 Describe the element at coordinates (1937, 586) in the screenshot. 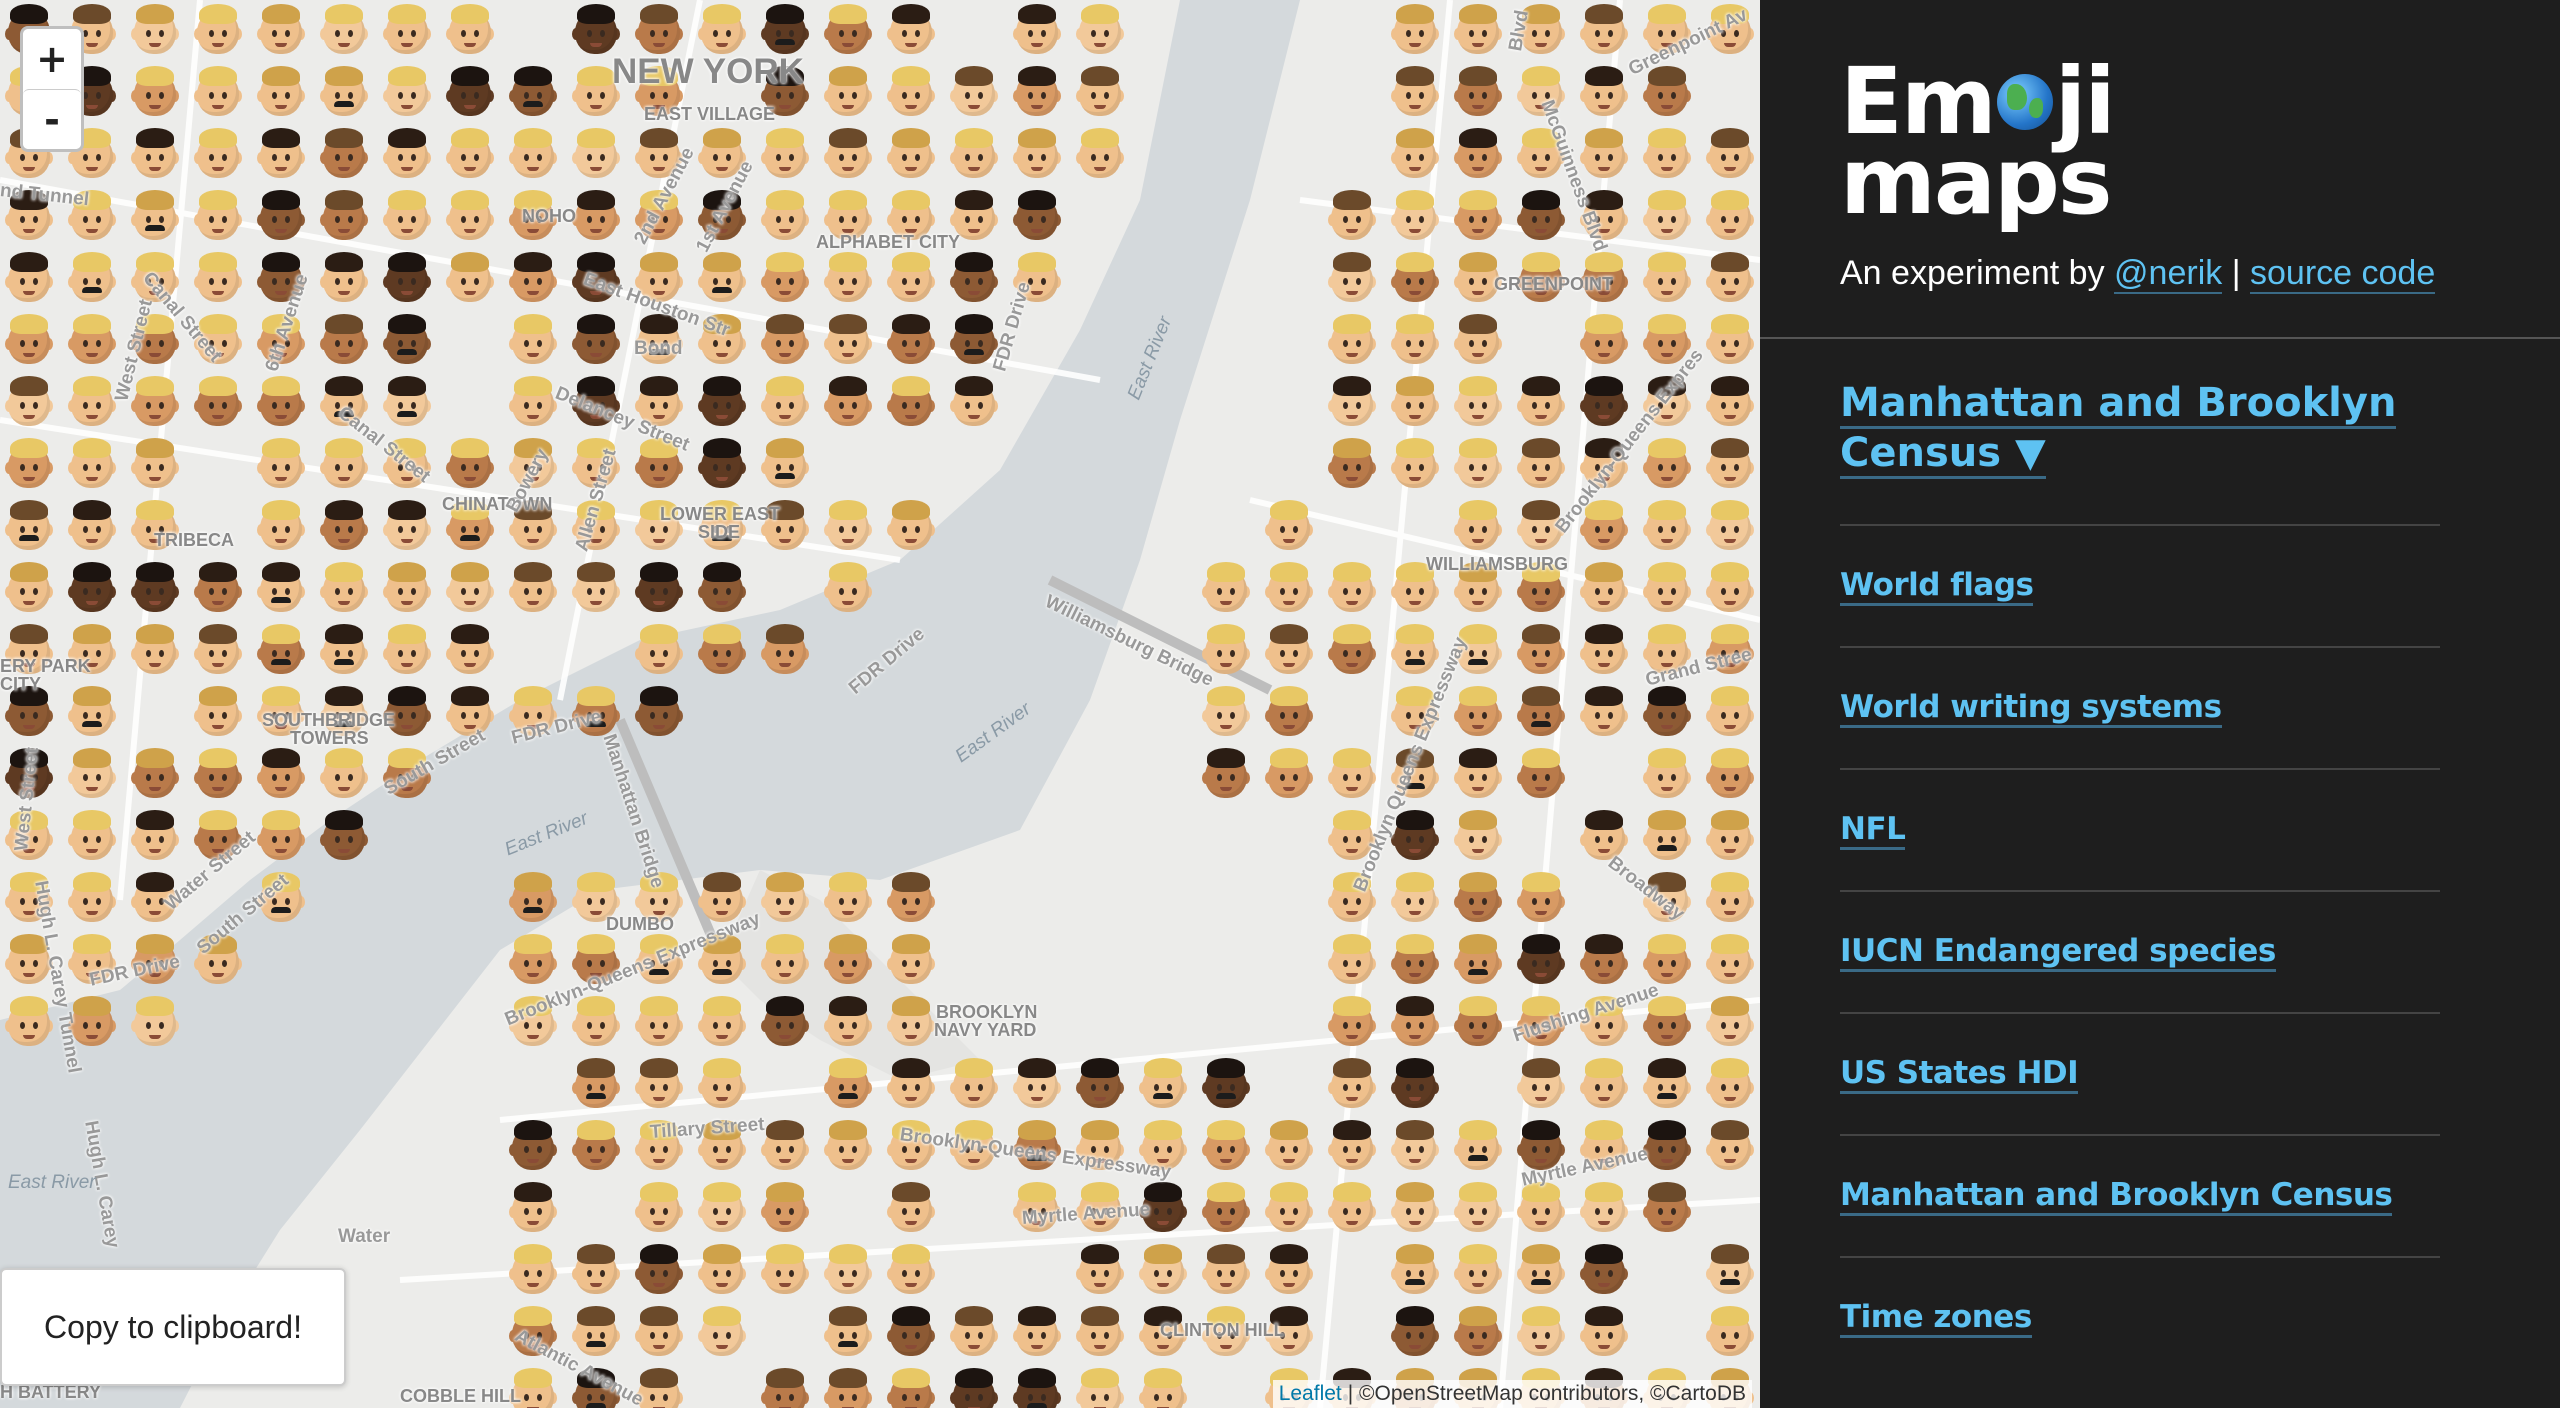

I see `map-link-world-flags: World flags` at that location.